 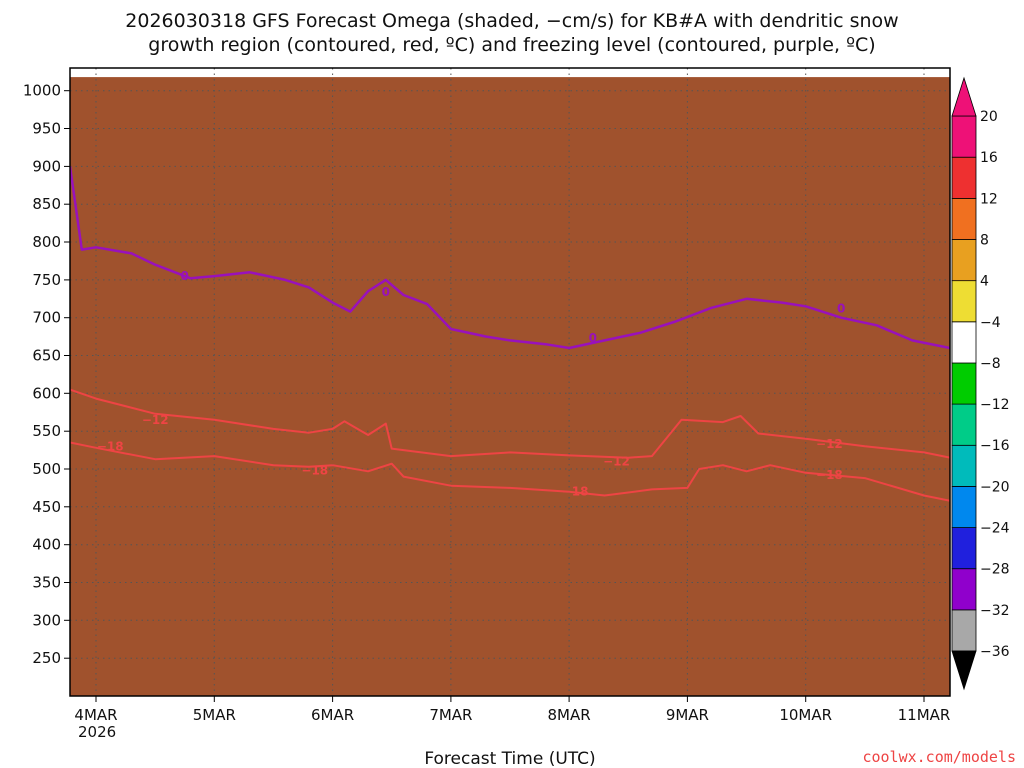 I want to click on colorbar-label-10: −24, so click(x=995, y=529).